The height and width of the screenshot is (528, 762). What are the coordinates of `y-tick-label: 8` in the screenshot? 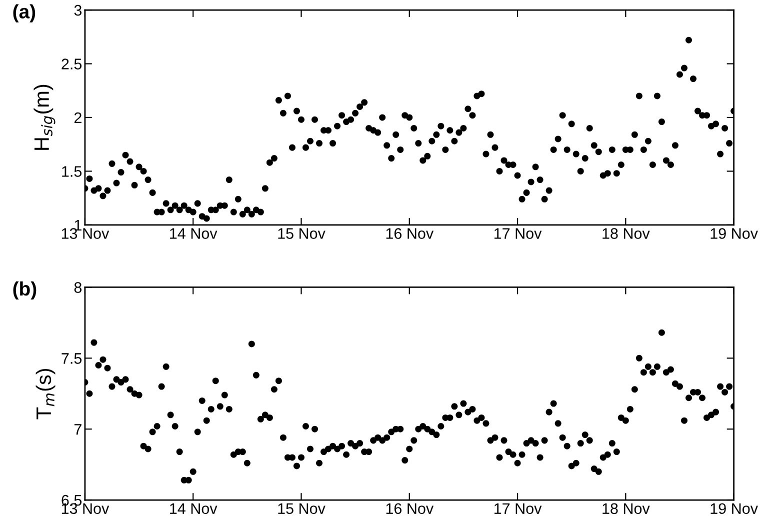 It's located at (78, 287).